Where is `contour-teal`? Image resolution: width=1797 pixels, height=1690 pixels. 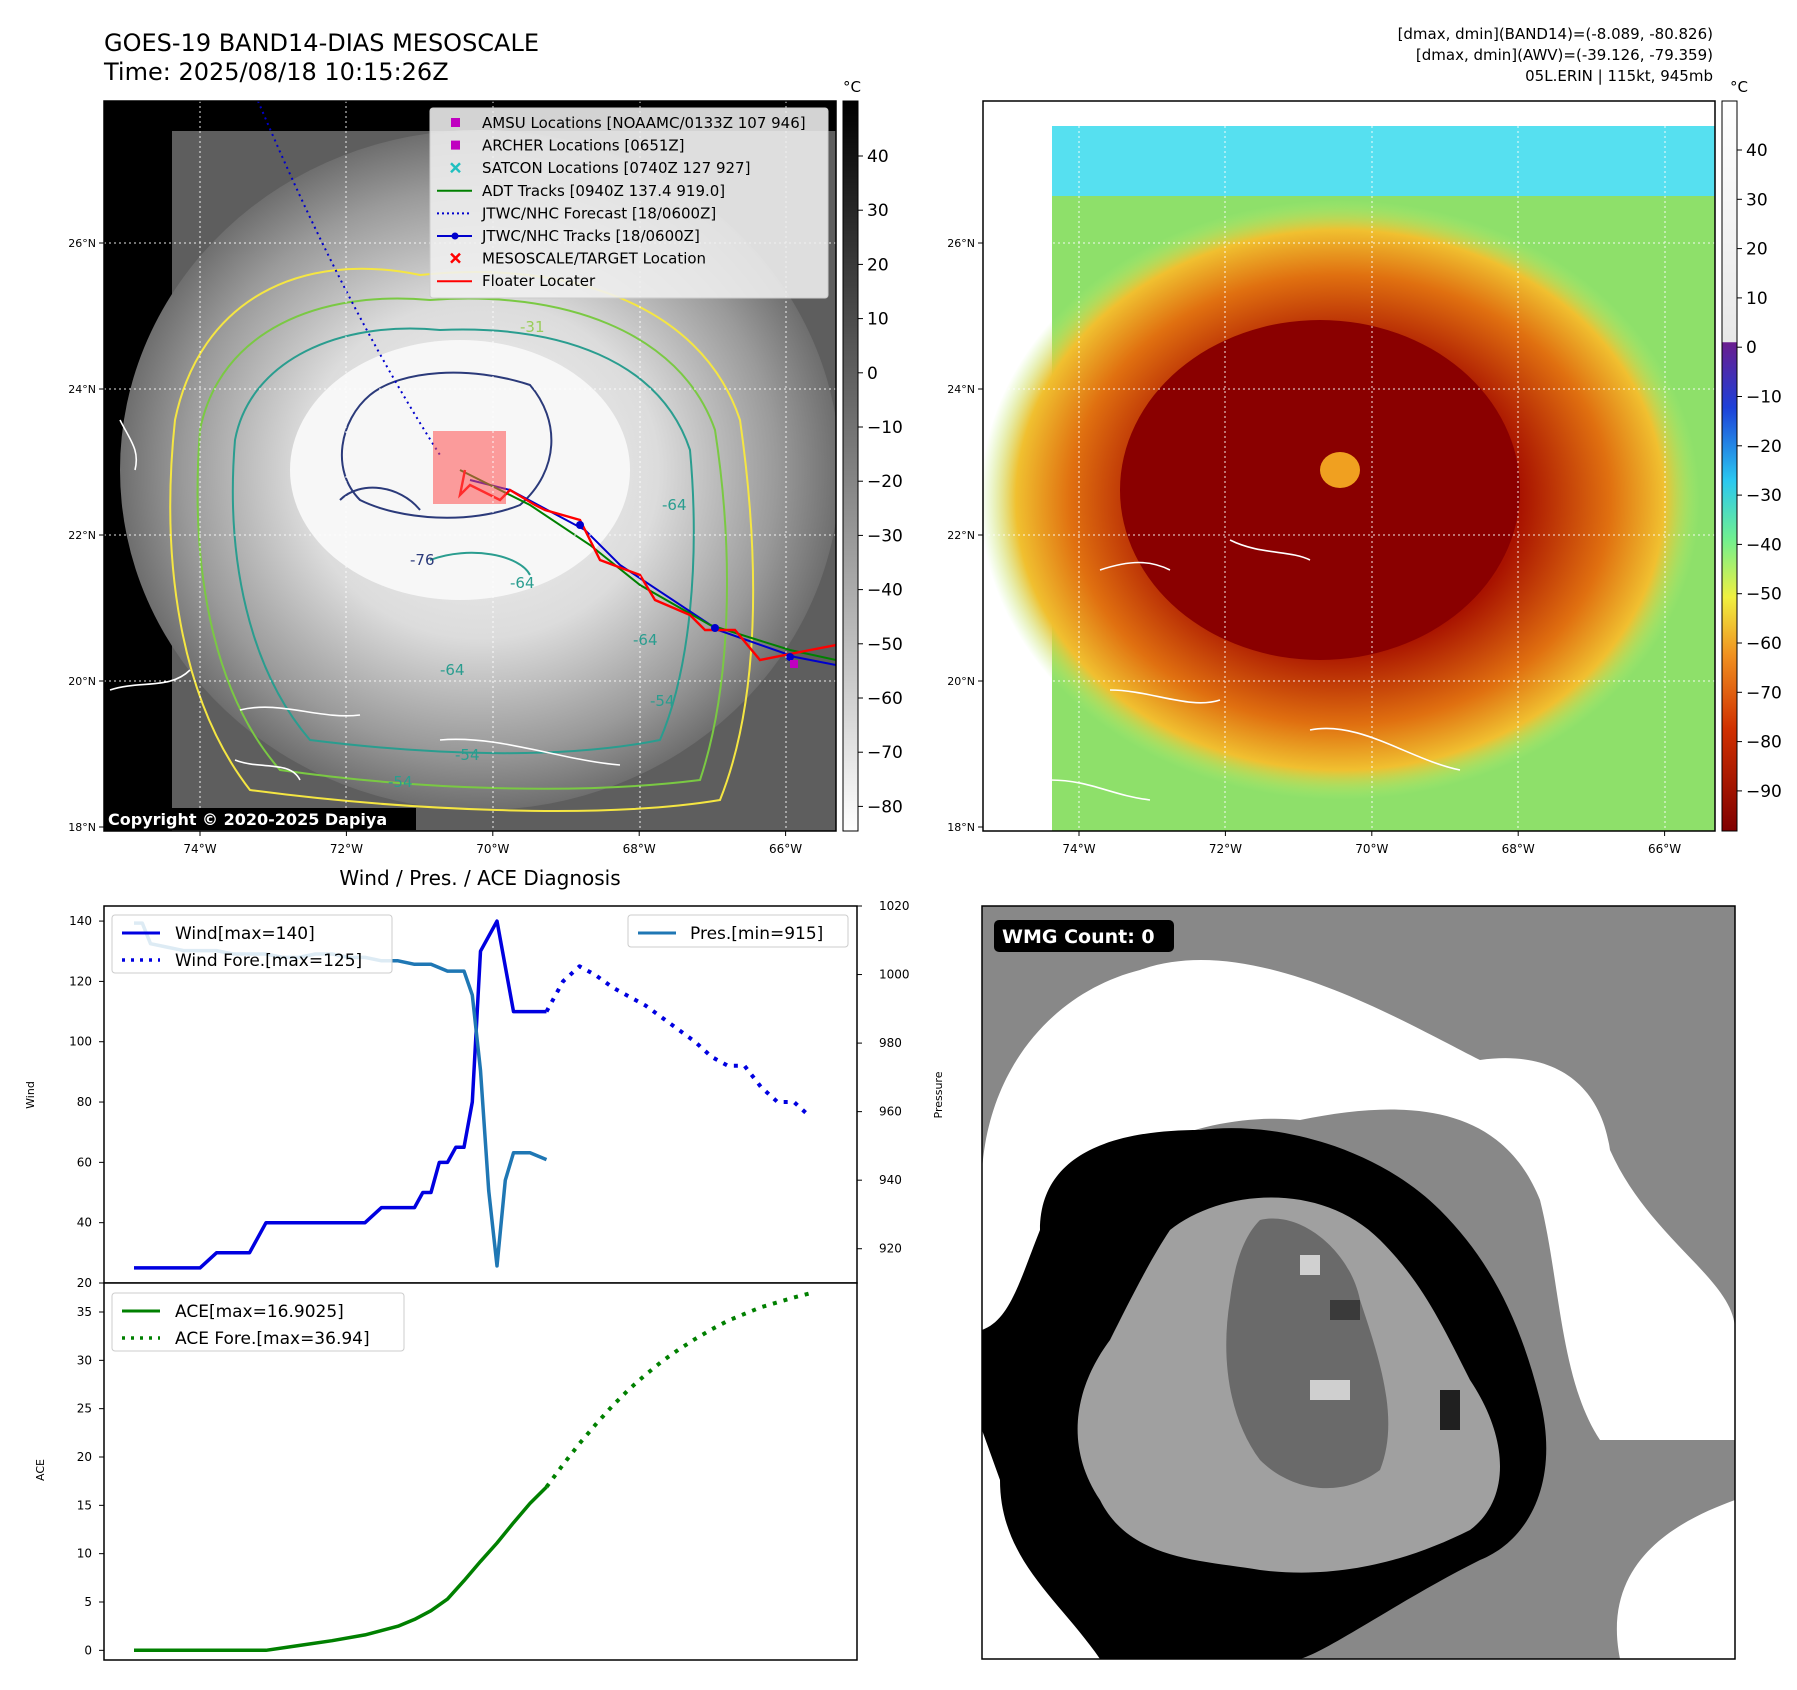
contour-teal is located at coordinates (463, 541).